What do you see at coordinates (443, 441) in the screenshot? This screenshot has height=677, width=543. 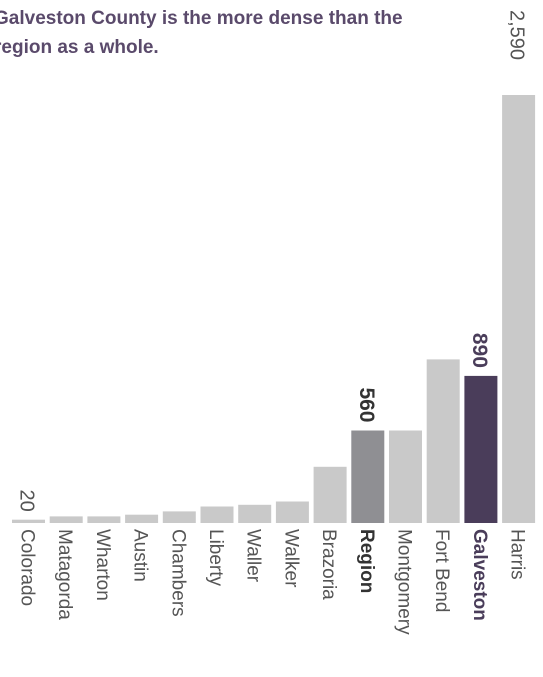 I see `bar-fort-bend` at bounding box center [443, 441].